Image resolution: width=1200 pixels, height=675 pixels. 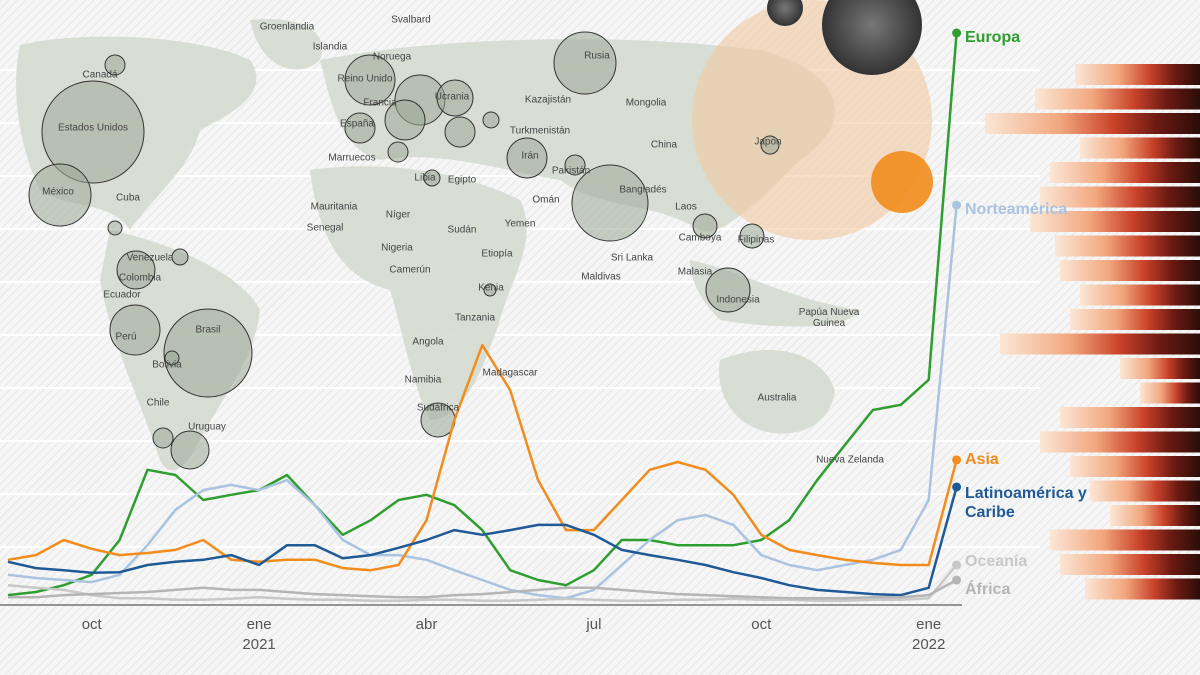 What do you see at coordinates (993, 37) in the screenshot?
I see `series-label: Europa` at bounding box center [993, 37].